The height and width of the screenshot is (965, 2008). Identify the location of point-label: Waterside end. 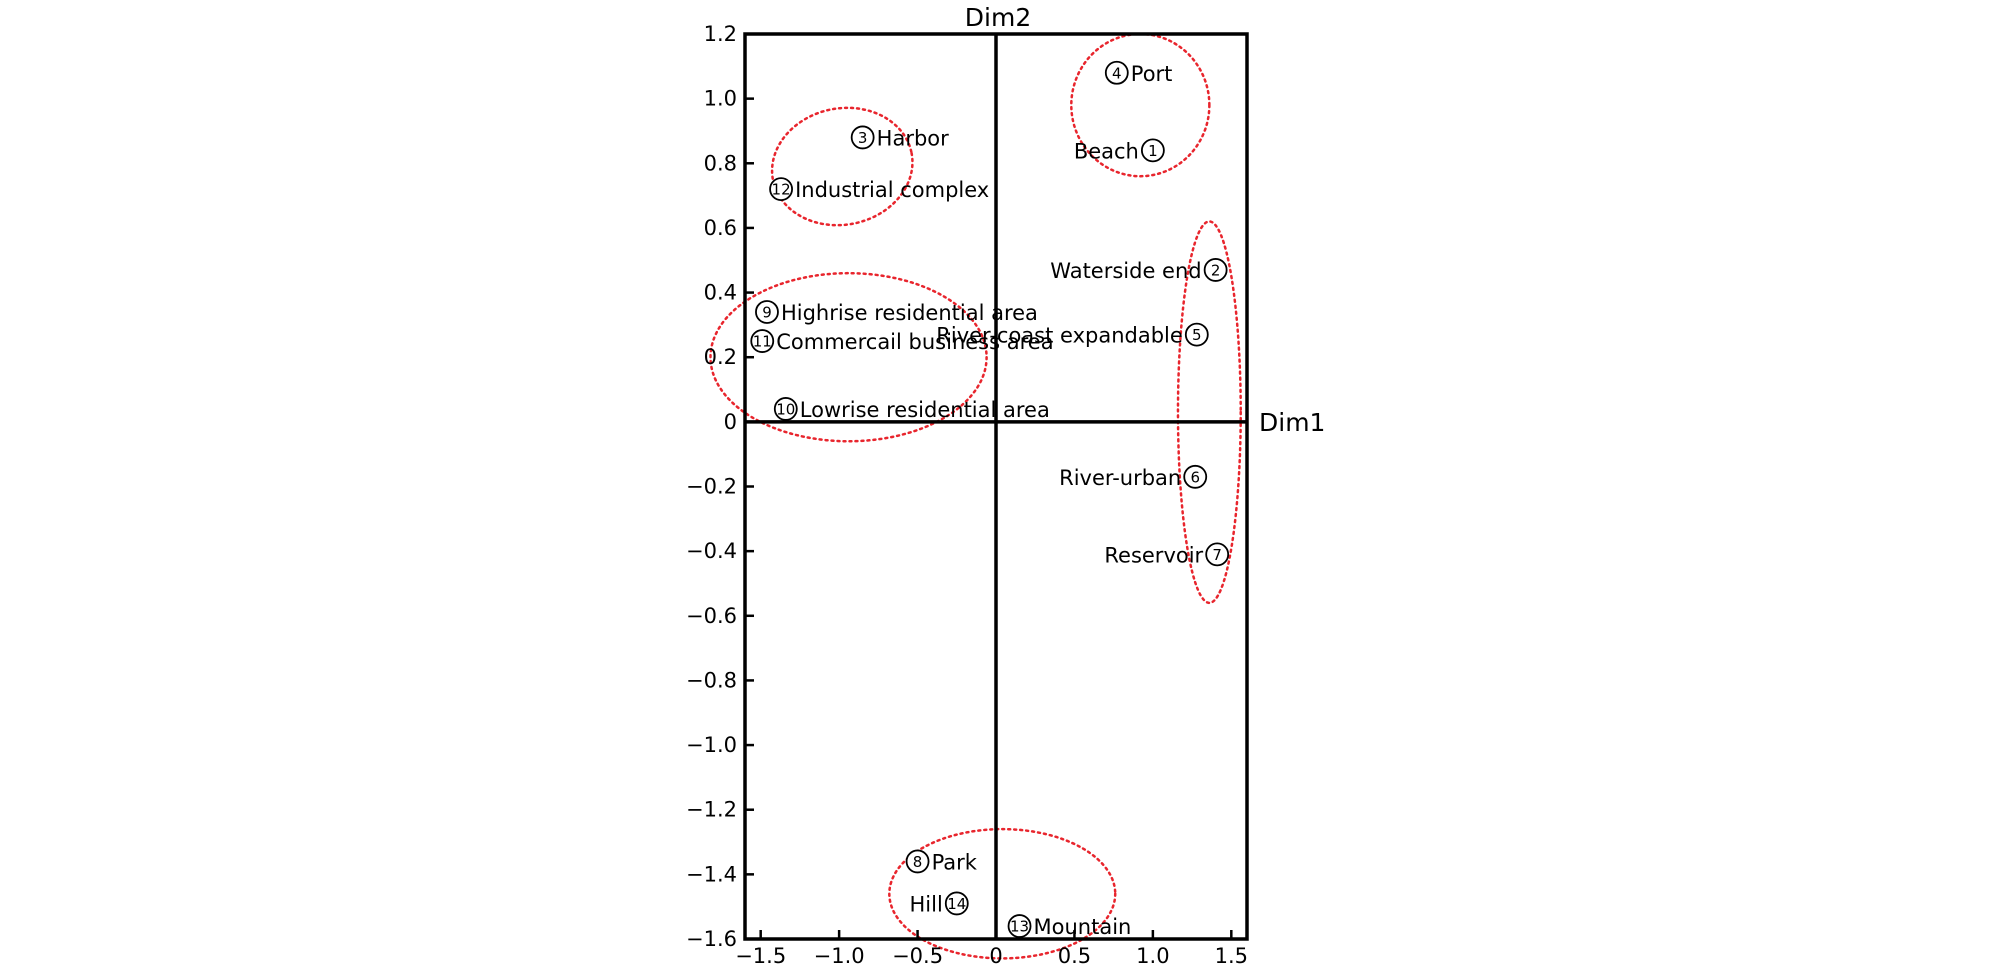
(1125, 271).